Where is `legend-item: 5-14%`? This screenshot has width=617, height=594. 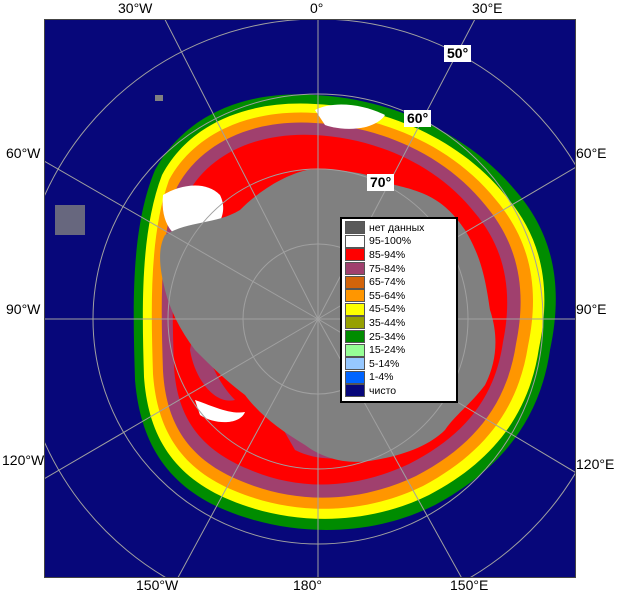 legend-item: 5-14% is located at coordinates (399, 364).